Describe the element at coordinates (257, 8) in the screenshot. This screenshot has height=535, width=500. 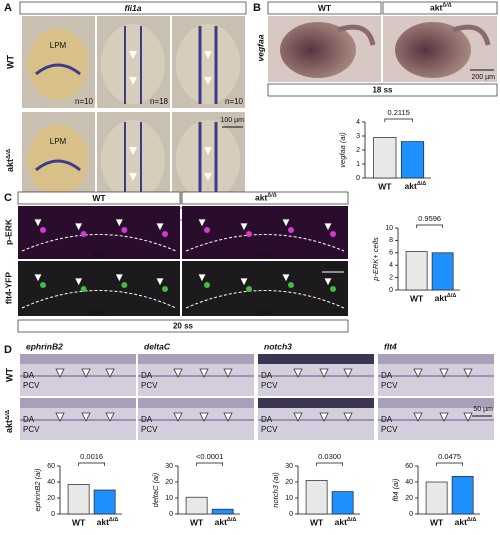
I see `panel-letter: B` at that location.